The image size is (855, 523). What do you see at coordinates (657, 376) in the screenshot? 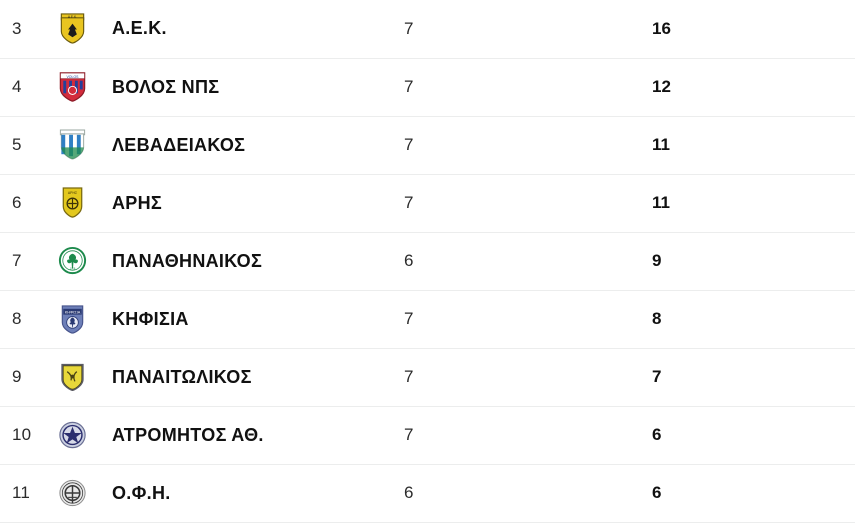
I see `row-points: 7` at bounding box center [657, 376].